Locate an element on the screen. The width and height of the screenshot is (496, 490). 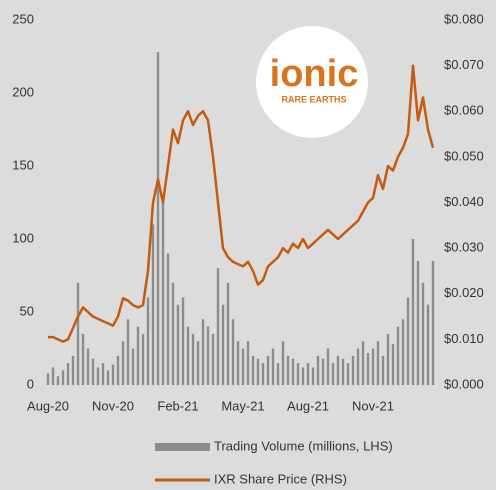
y-tick-label: 0 is located at coordinates (30, 383).